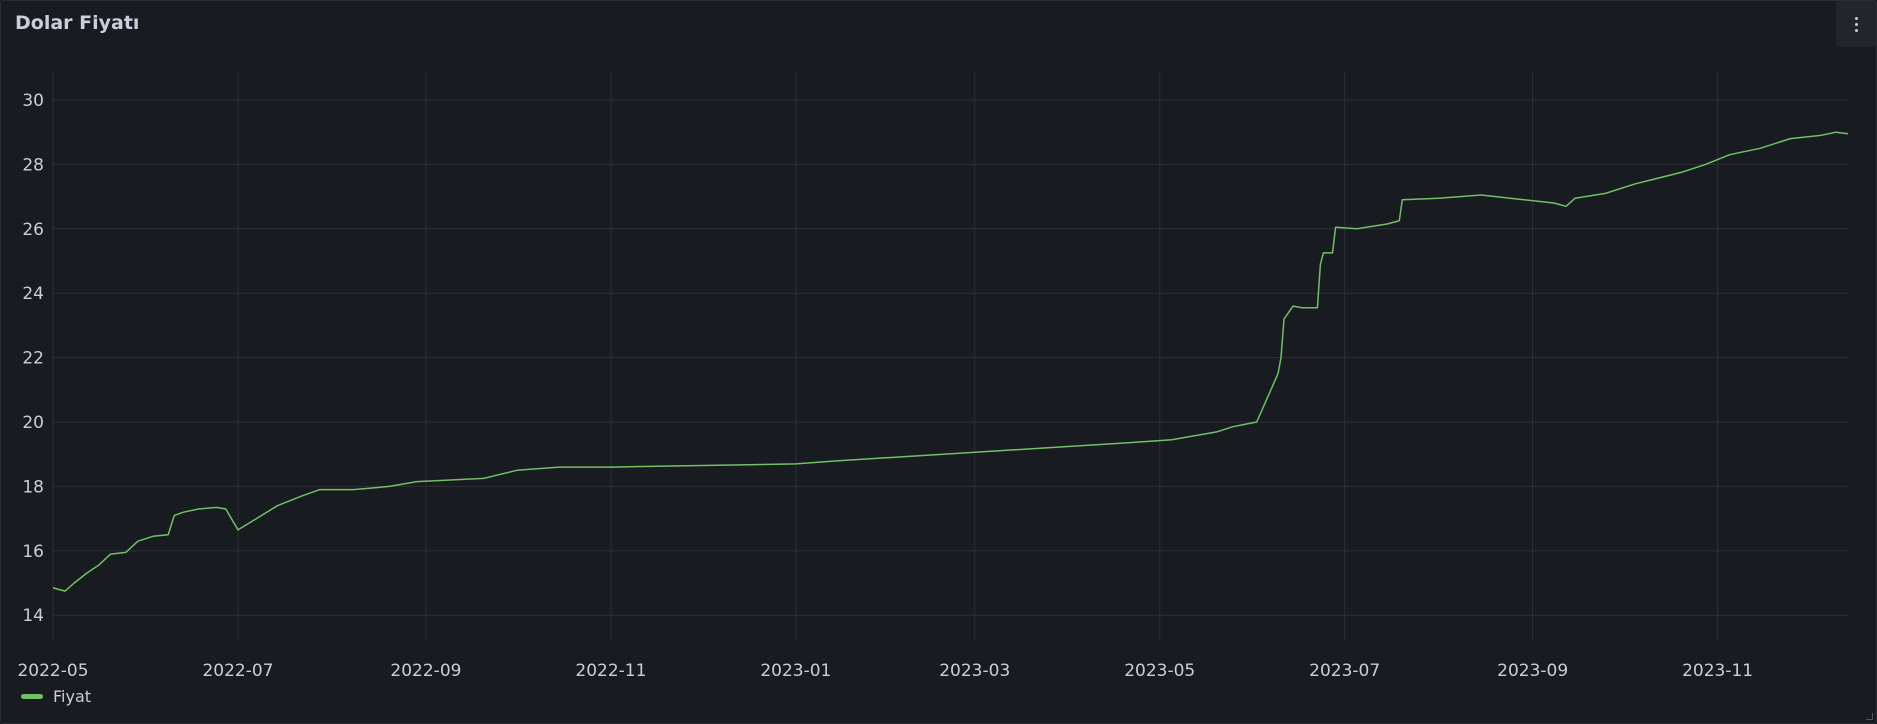  What do you see at coordinates (52, 671) in the screenshot?
I see `x-tick-label: 2022-05` at bounding box center [52, 671].